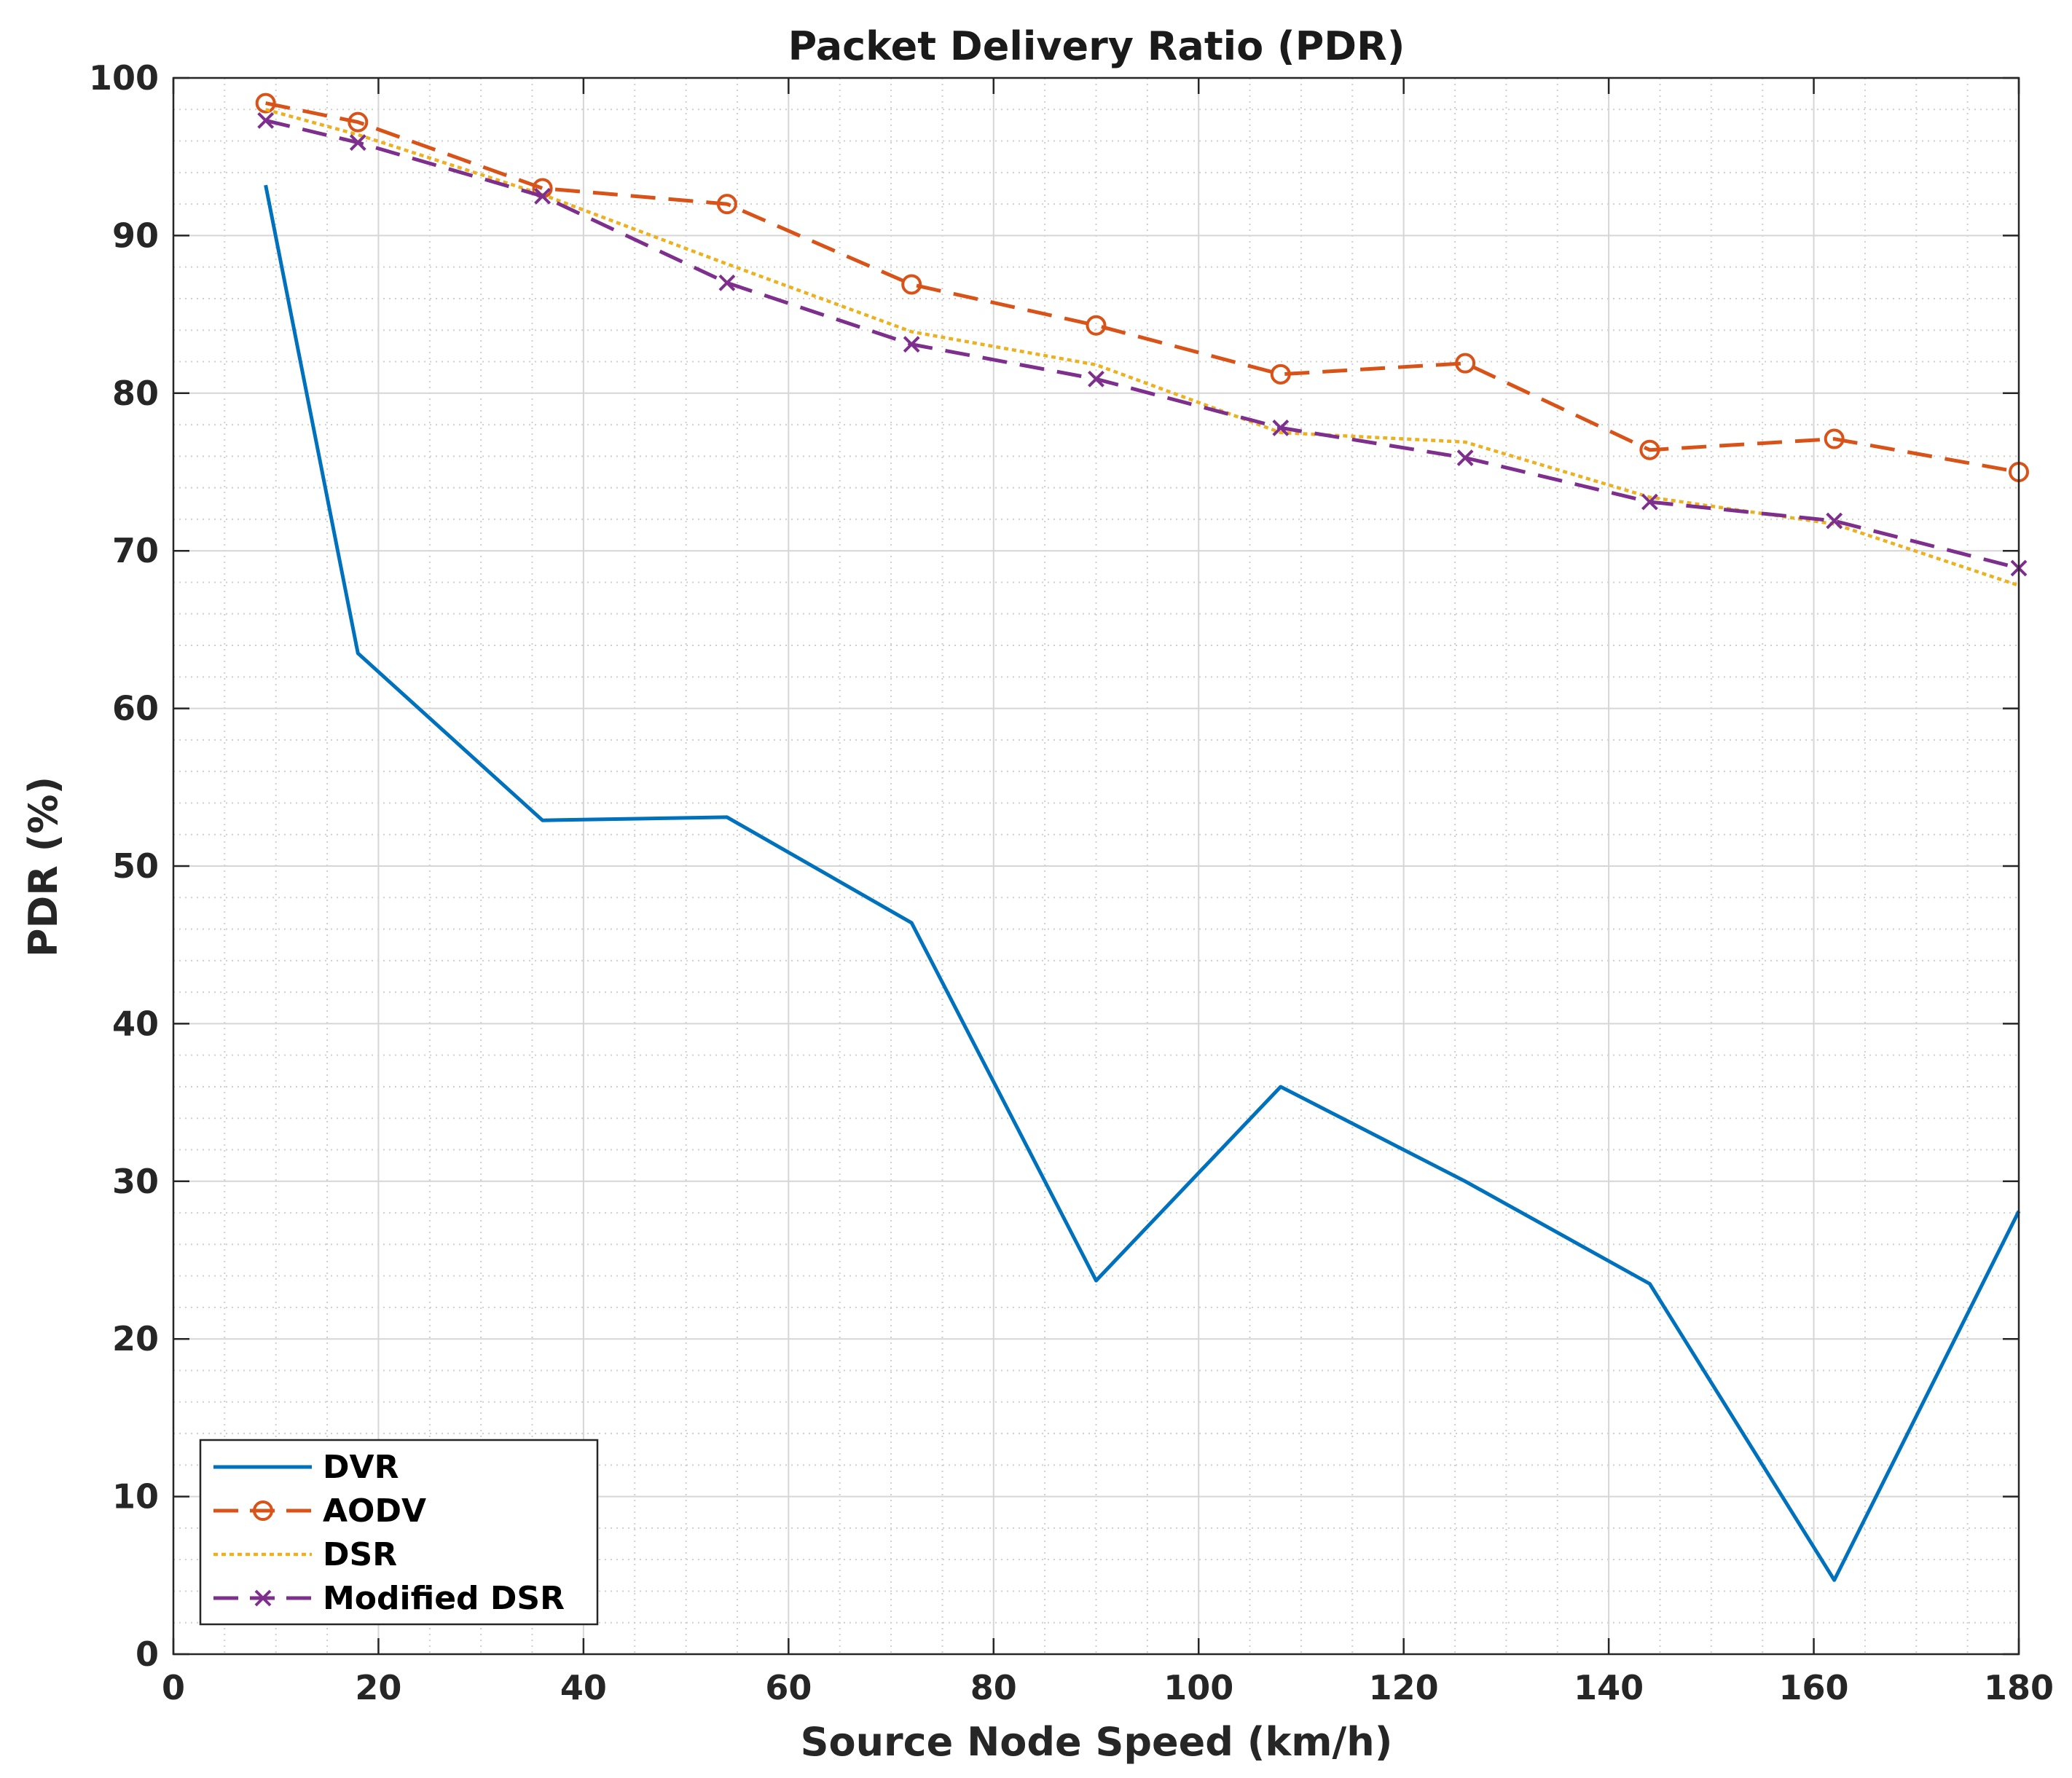 The height and width of the screenshot is (1778, 2072). I want to click on legend-label: DSR, so click(360, 1554).